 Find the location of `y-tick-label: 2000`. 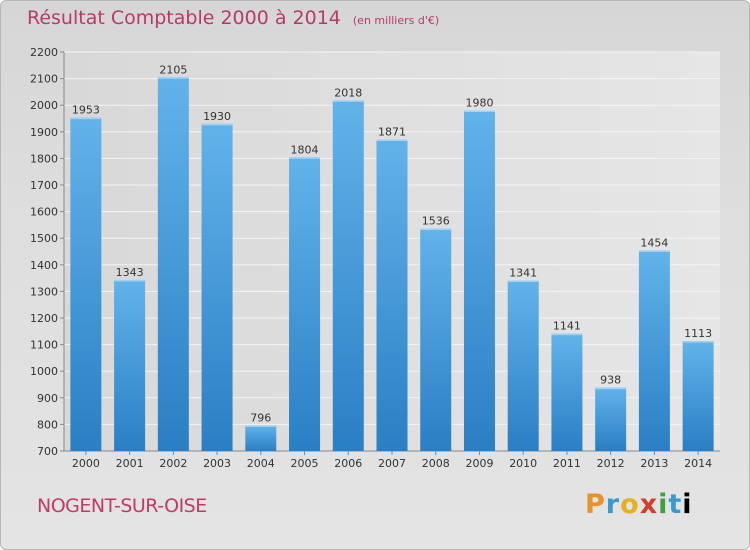

y-tick-label: 2000 is located at coordinates (44, 105).